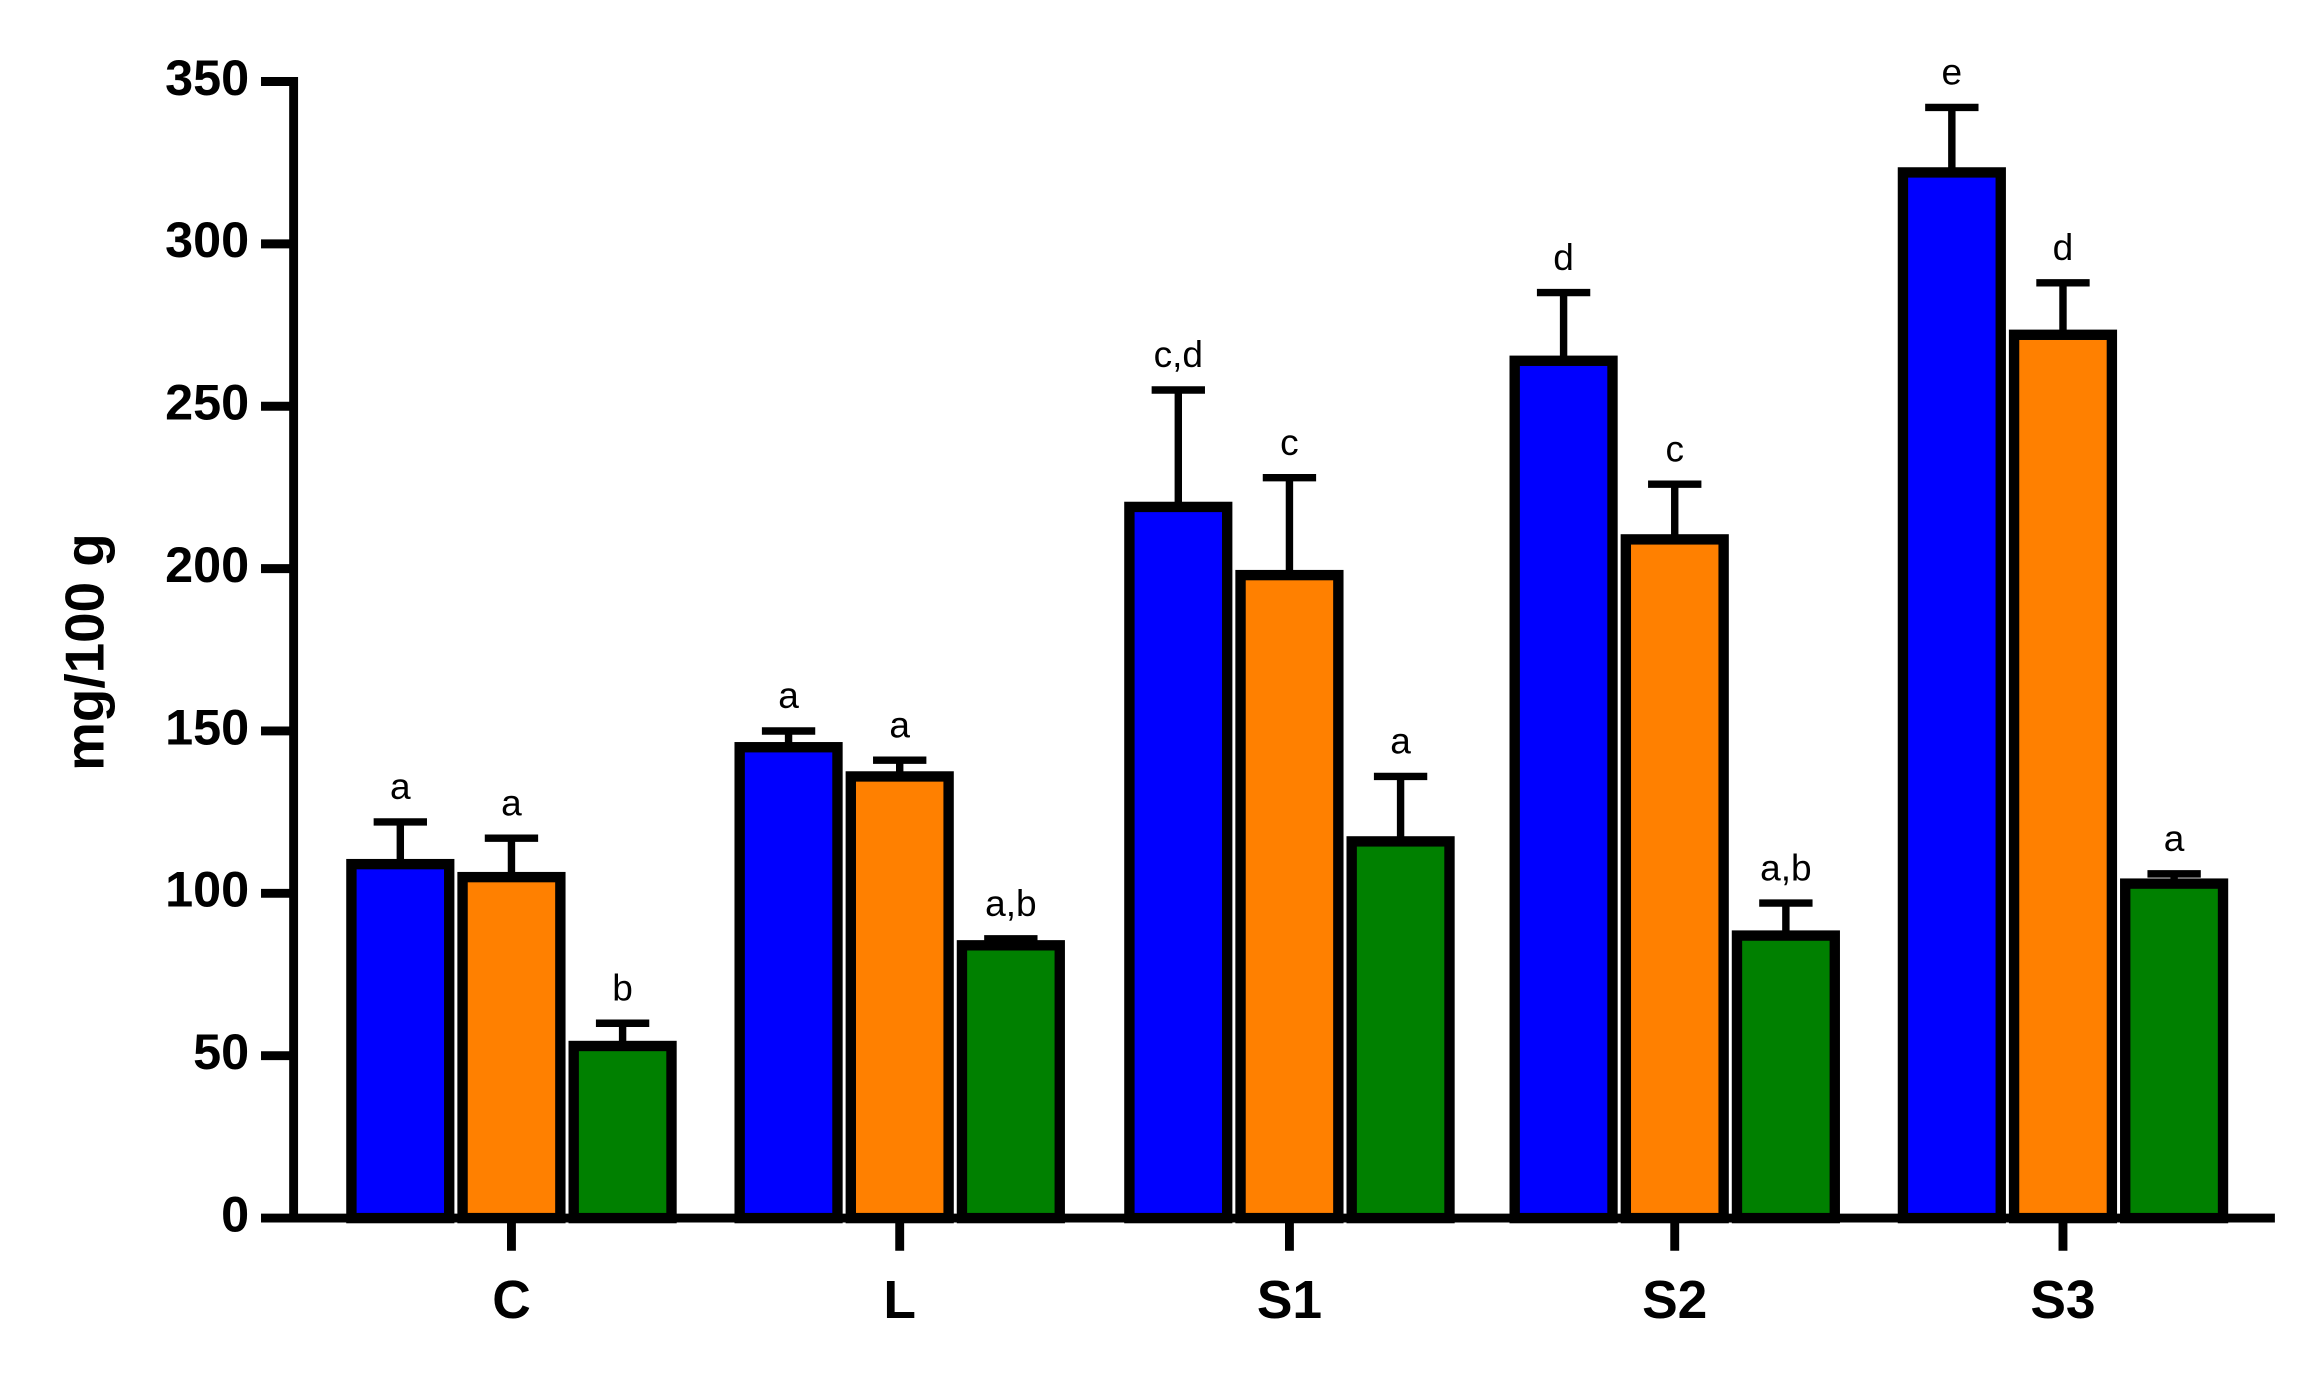 This screenshot has width=2324, height=1390. Describe the element at coordinates (207, 239) in the screenshot. I see `y-tick-label: 300` at that location.